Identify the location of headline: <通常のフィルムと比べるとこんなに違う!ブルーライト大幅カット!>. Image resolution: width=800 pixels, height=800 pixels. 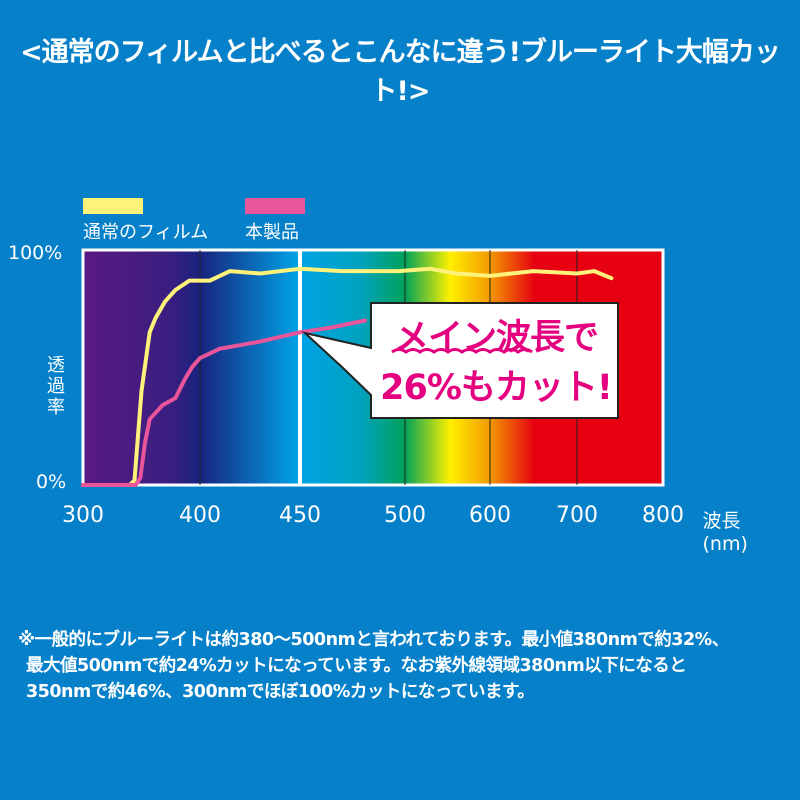
(400, 72).